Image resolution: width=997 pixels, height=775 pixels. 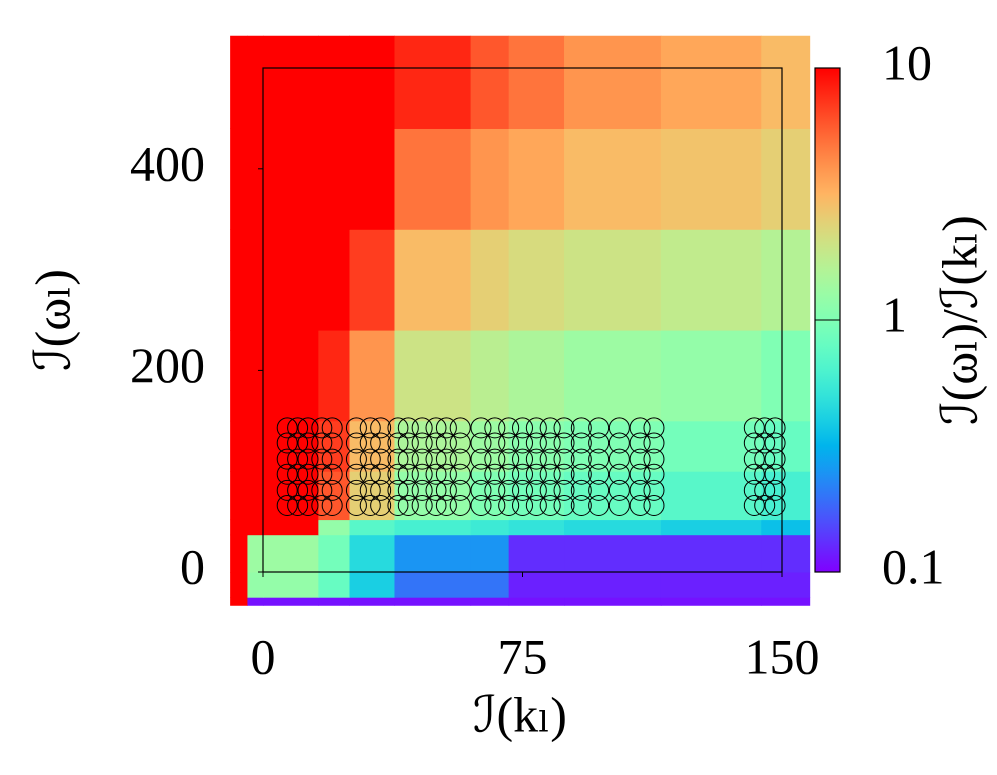 What do you see at coordinates (192, 566) in the screenshot?
I see `y-tick-label: 0` at bounding box center [192, 566].